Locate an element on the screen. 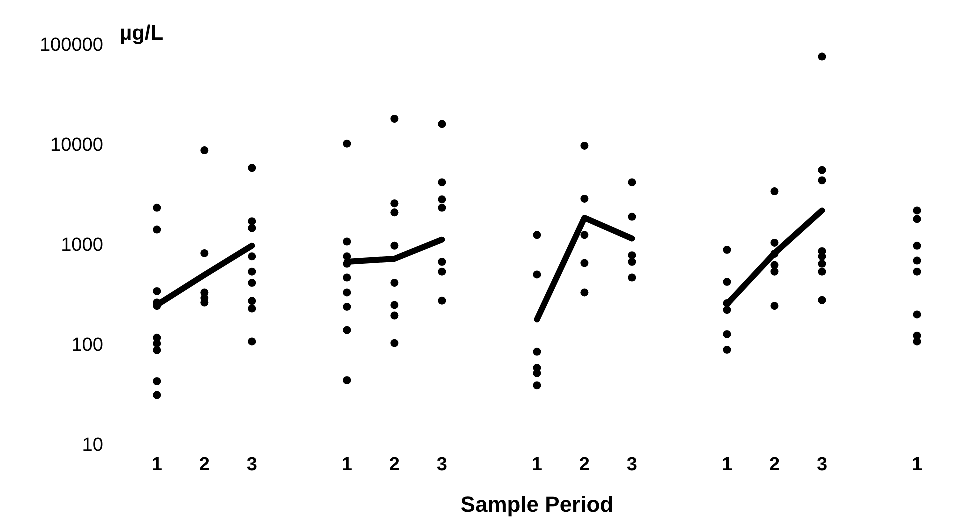 The width and height of the screenshot is (963, 523). x-axis-title: Sample Period is located at coordinates (537, 504).